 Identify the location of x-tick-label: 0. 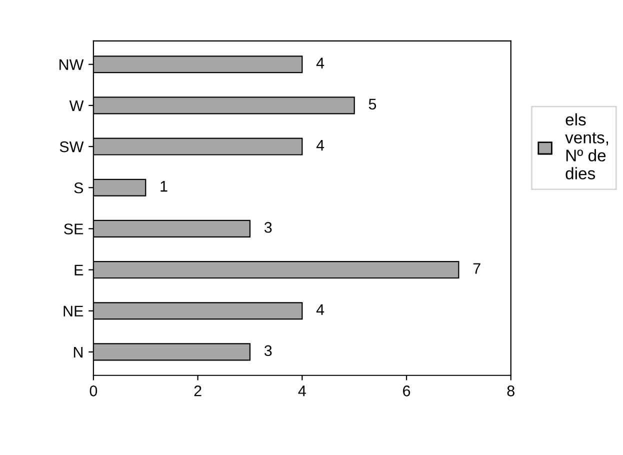
(94, 391).